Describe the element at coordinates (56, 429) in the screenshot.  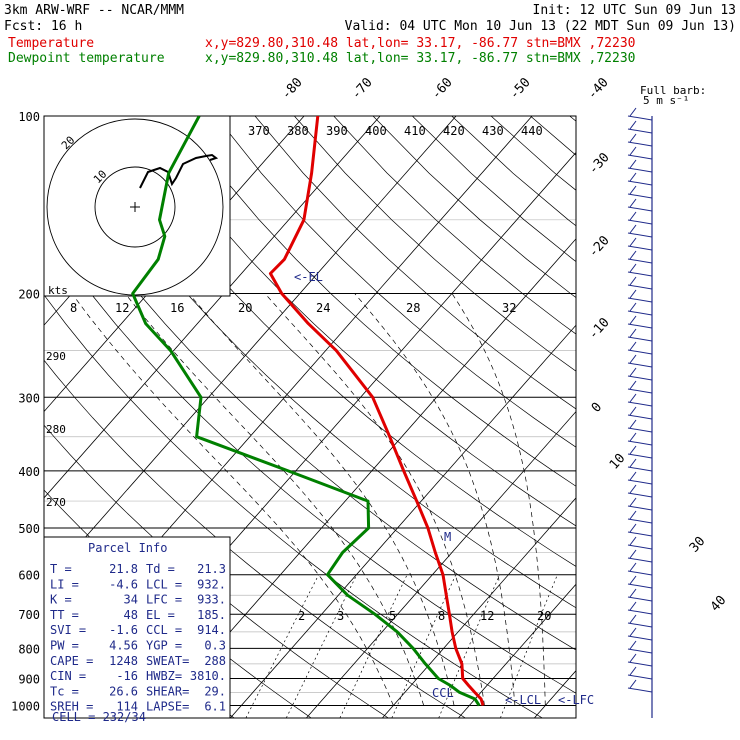
I see `dry-adiabat-label: 280` at that location.